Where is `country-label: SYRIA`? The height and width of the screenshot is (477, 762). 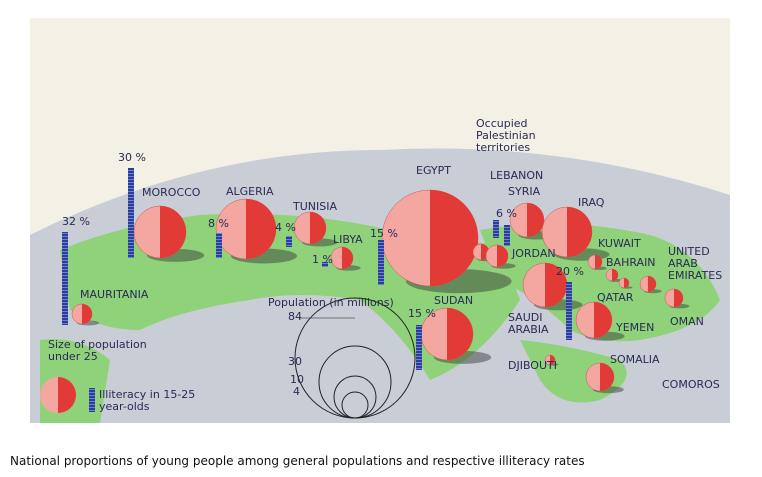 country-label: SYRIA is located at coordinates (524, 191).